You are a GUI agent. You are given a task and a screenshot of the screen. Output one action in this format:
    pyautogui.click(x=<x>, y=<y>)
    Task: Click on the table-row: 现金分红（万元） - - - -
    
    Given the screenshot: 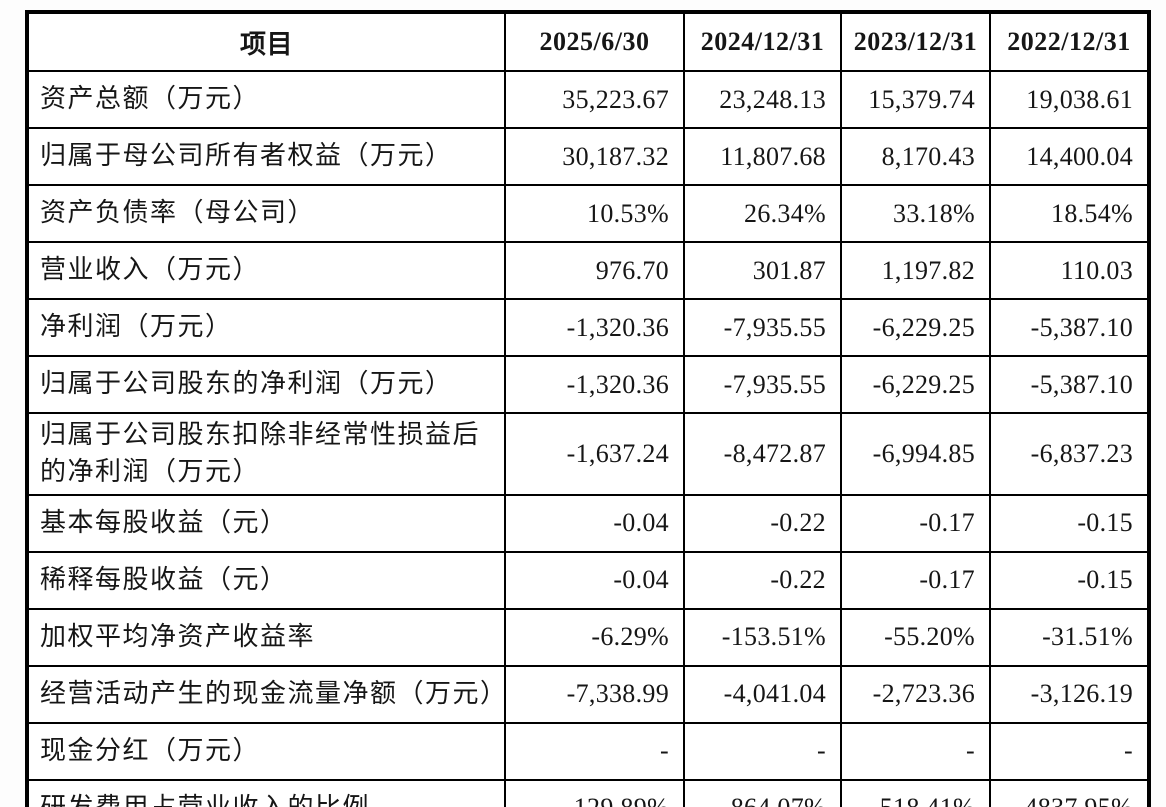 What is the action you would take?
    pyautogui.click(x=588, y=751)
    